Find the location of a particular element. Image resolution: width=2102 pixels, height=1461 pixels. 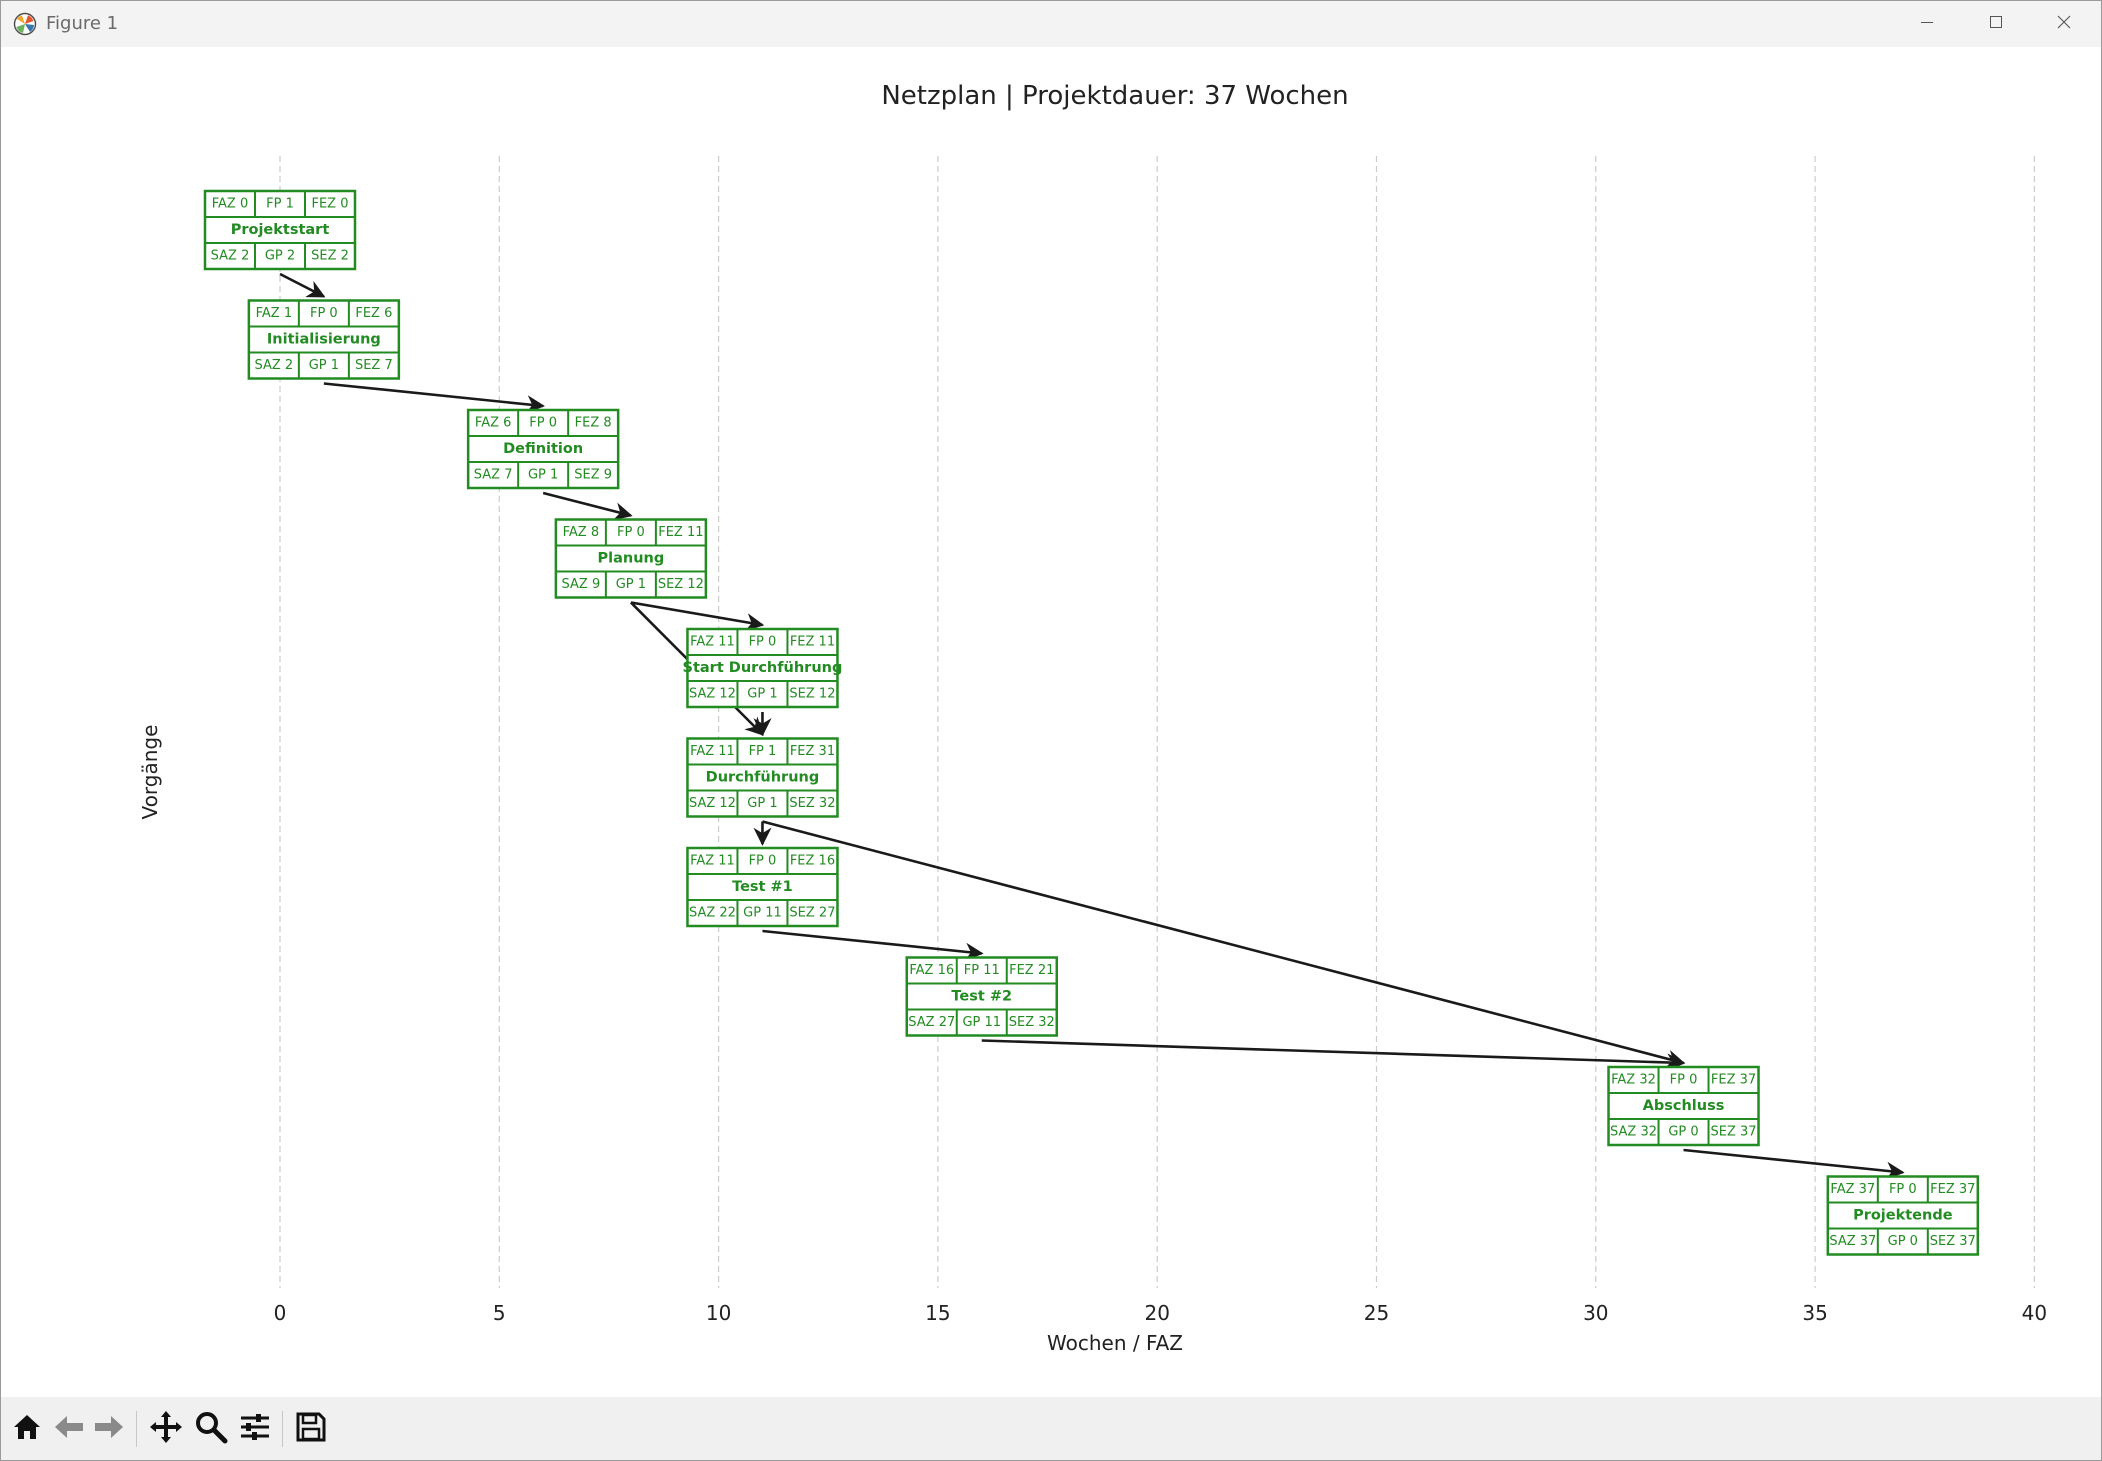

close-button is located at coordinates (2064, 24).